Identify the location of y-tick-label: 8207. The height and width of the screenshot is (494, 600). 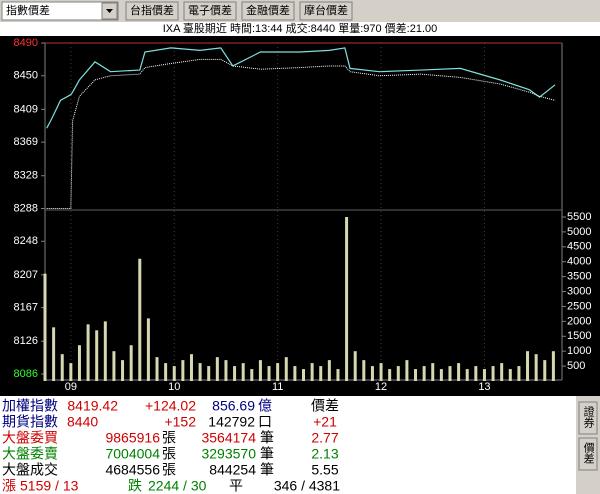
(26, 275).